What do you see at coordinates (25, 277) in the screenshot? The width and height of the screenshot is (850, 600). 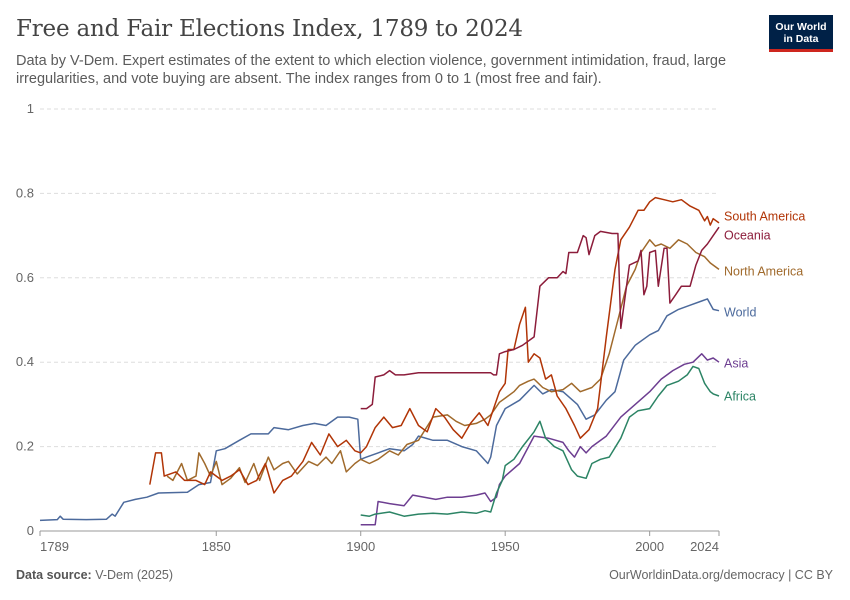 I see `y-tick-label: 0.6` at bounding box center [25, 277].